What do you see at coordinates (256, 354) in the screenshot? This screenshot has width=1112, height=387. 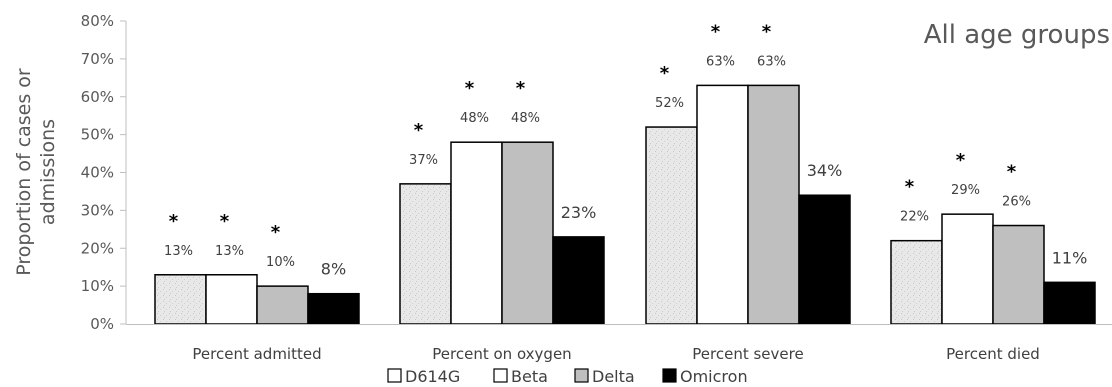 I see `category-label-percent-admitted: Percent admitted` at bounding box center [256, 354].